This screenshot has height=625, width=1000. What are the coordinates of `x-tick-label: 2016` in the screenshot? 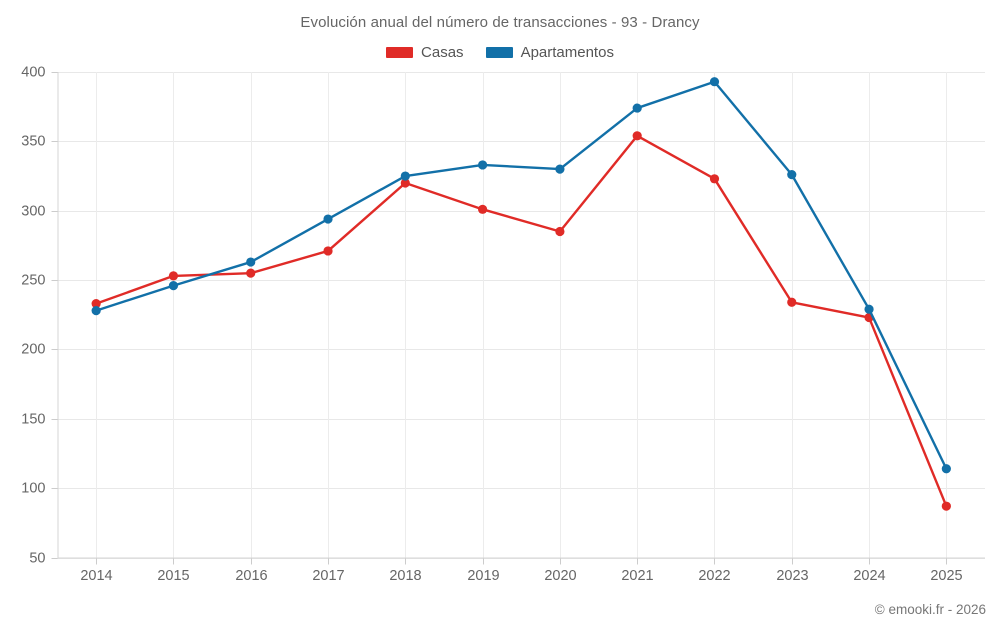 It's located at (251, 576).